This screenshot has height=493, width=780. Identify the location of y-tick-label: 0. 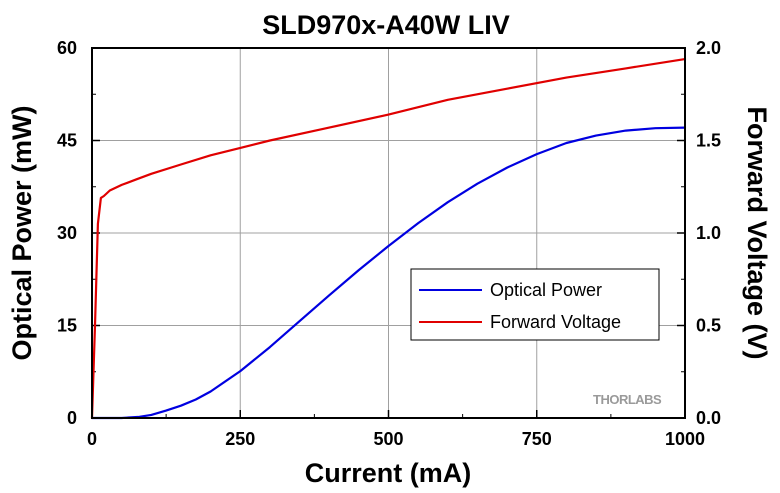
(72, 418).